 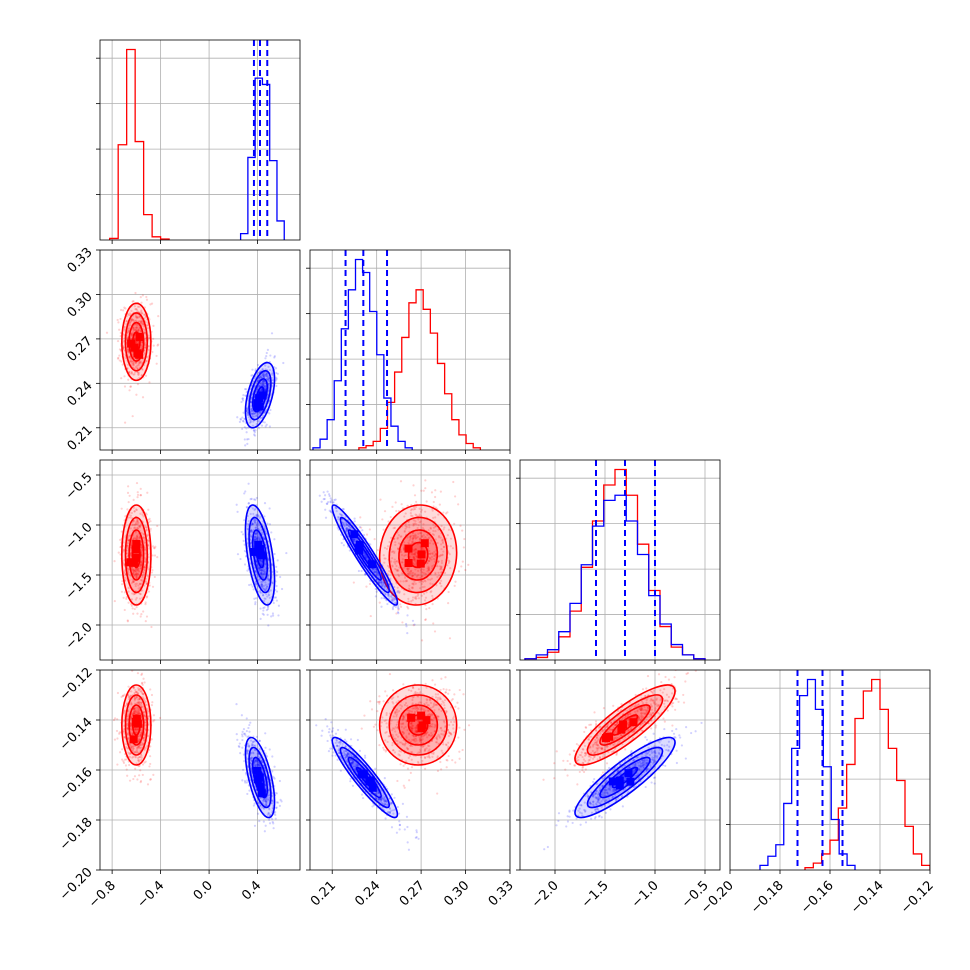 What do you see at coordinates (420, 369) in the screenshot?
I see `series-a-histogram` at bounding box center [420, 369].